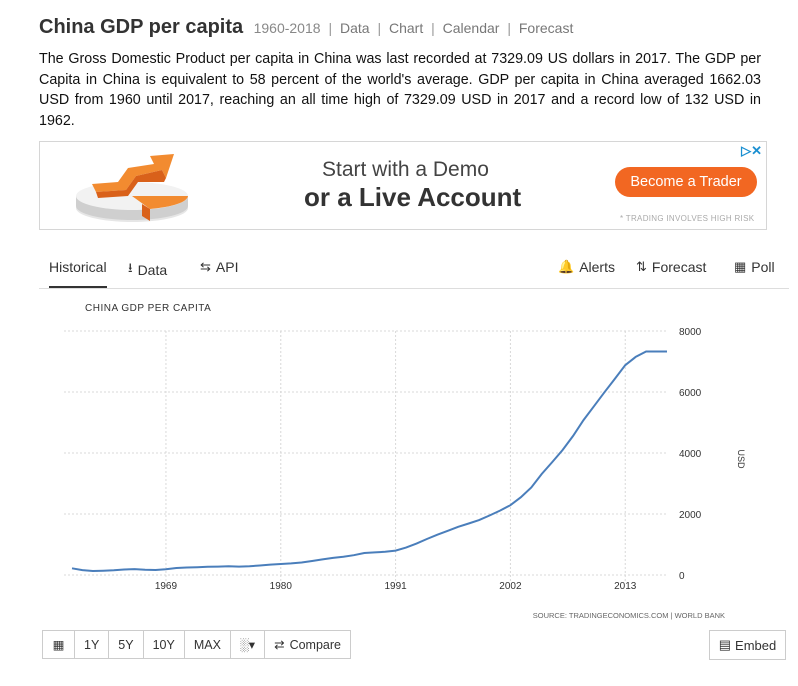 Image resolution: width=798 pixels, height=686 pixels. I want to click on calendar-link: Calendar, so click(471, 28).